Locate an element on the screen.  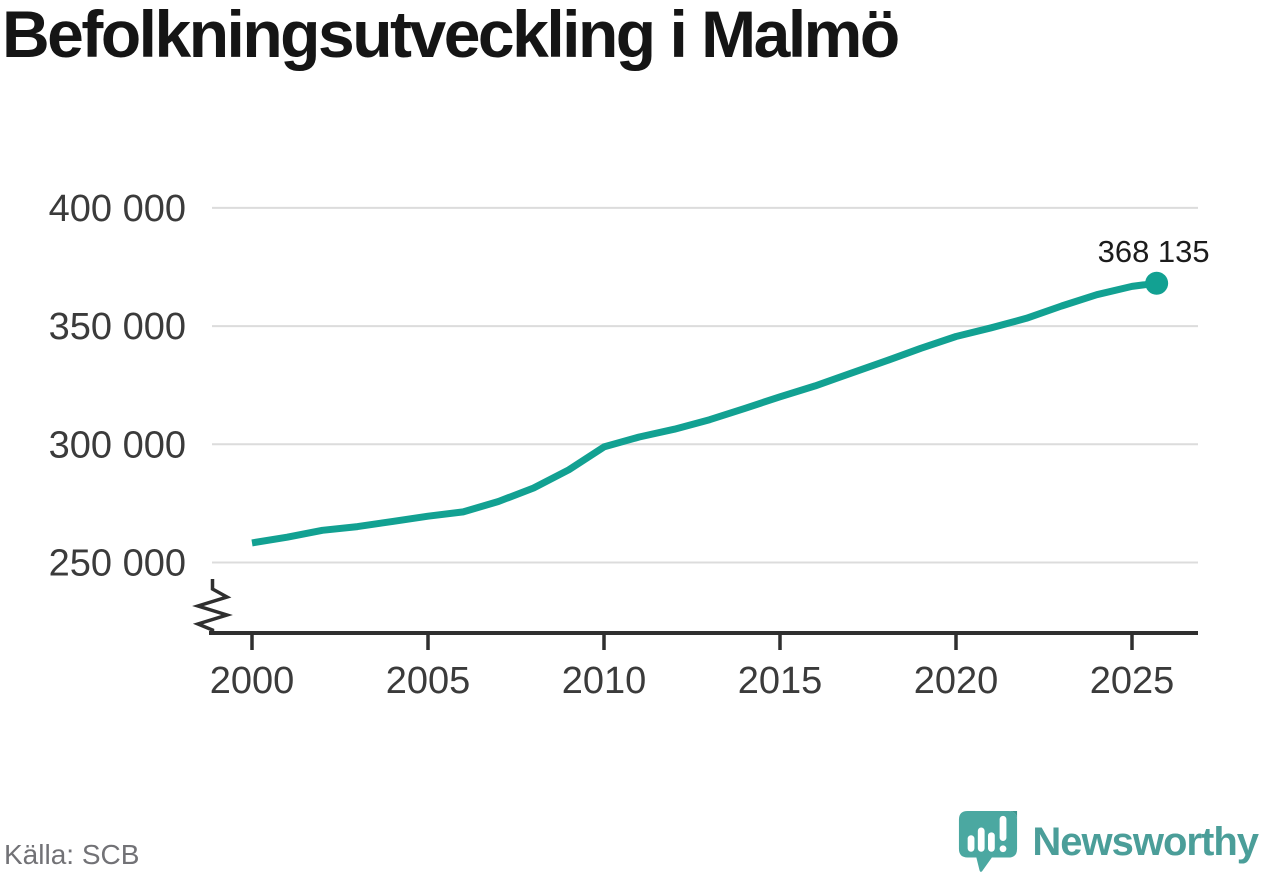
x-tick-label: 2025 is located at coordinates (1132, 681).